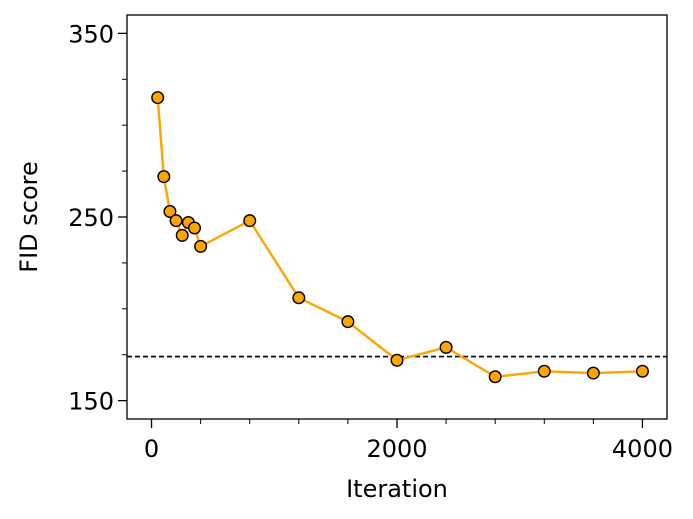 This screenshot has width=693, height=519. Describe the element at coordinates (151, 449) in the screenshot. I see `x-tick-label: 0` at that location.